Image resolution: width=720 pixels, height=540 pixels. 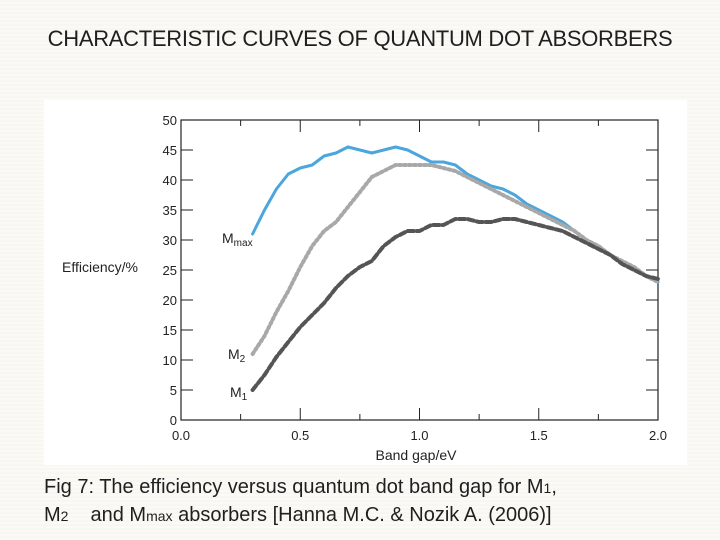 What do you see at coordinates (118, 515) in the screenshot?
I see `caption-text-3: and M` at bounding box center [118, 515].